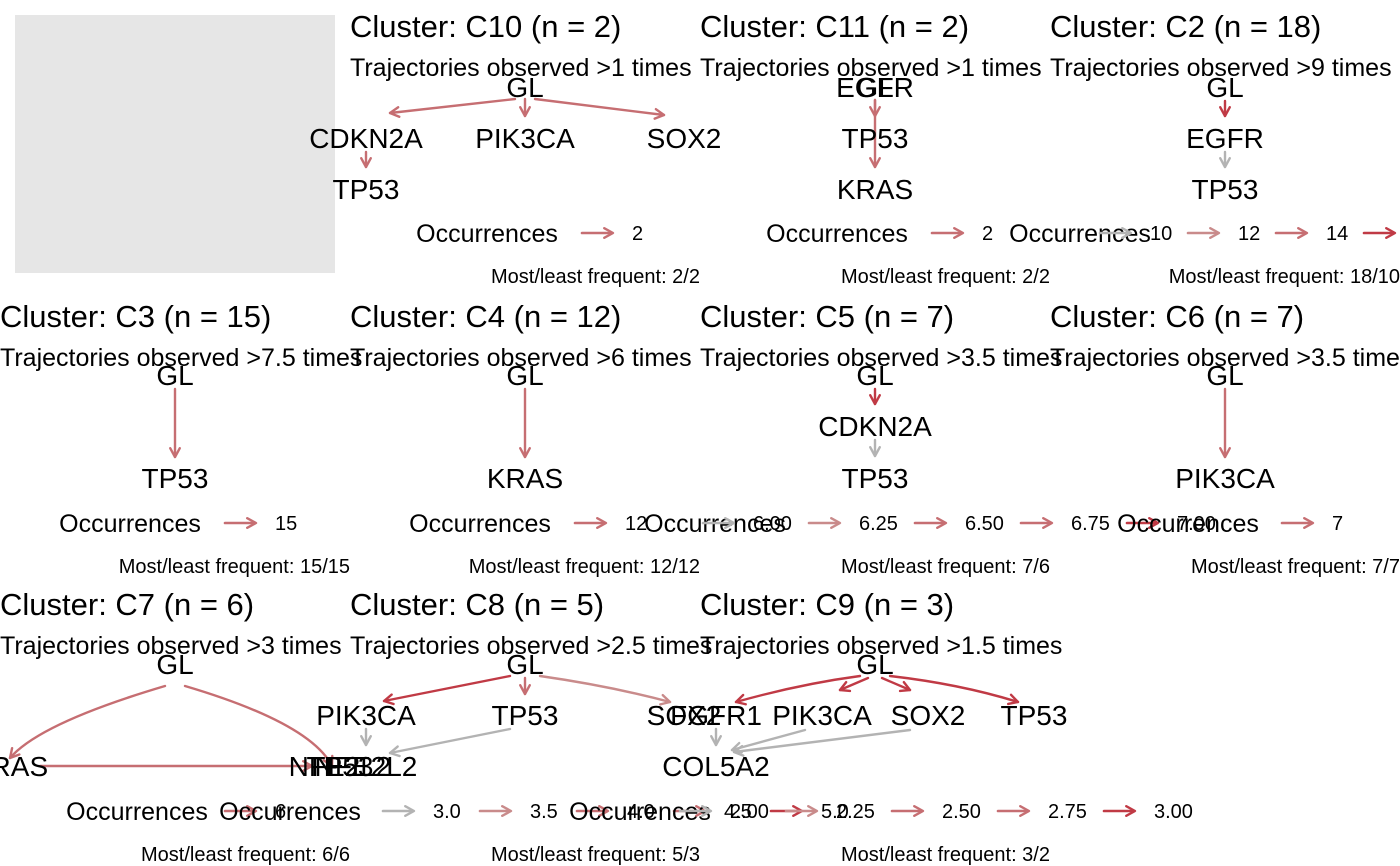 The image size is (1400, 866). I want to click on panel-title: Cluster: C11 (n = 2), so click(834, 26).